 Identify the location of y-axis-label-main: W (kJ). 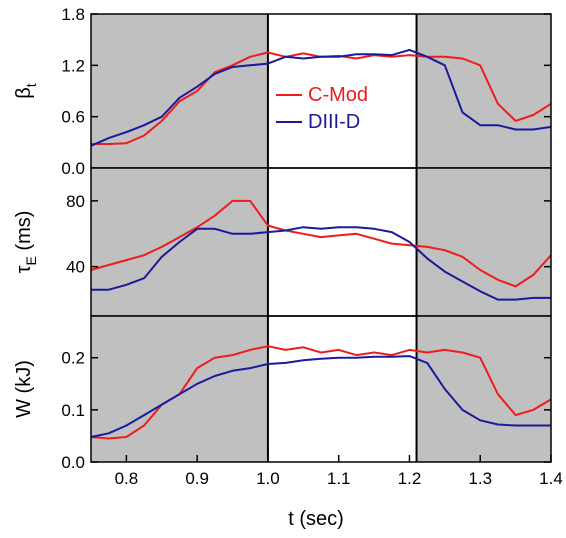
(24, 389).